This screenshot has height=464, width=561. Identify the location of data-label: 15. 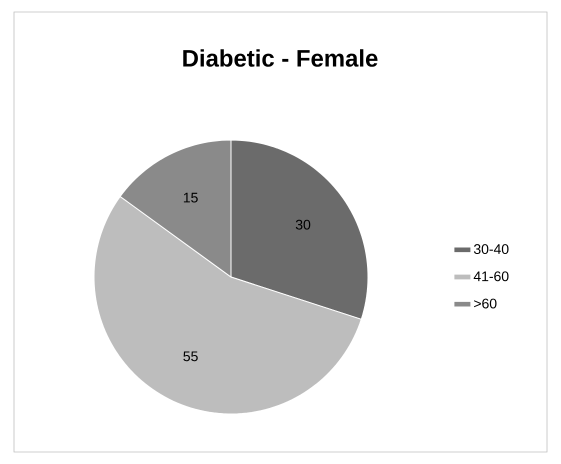
(191, 197).